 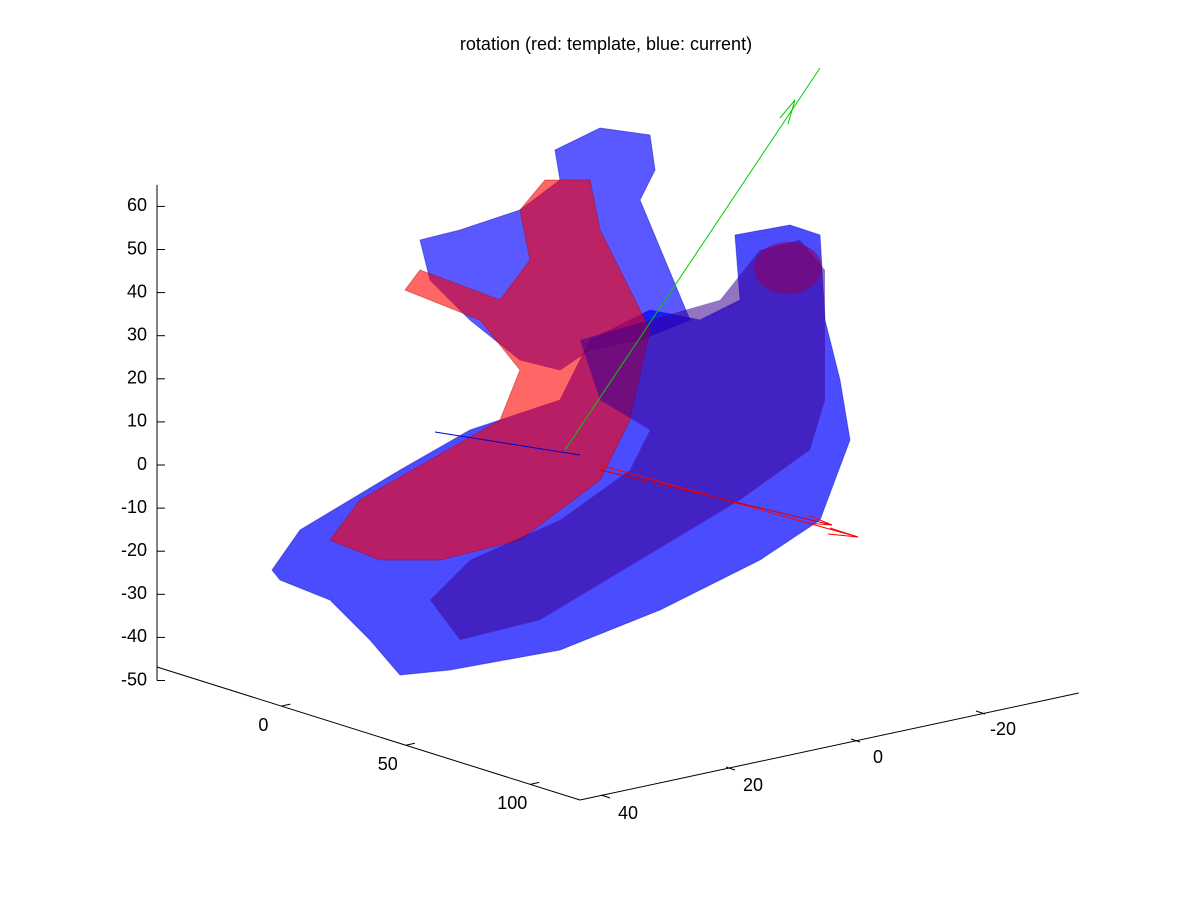 What do you see at coordinates (878, 757) in the screenshot?
I see `y-tick-label: 0` at bounding box center [878, 757].